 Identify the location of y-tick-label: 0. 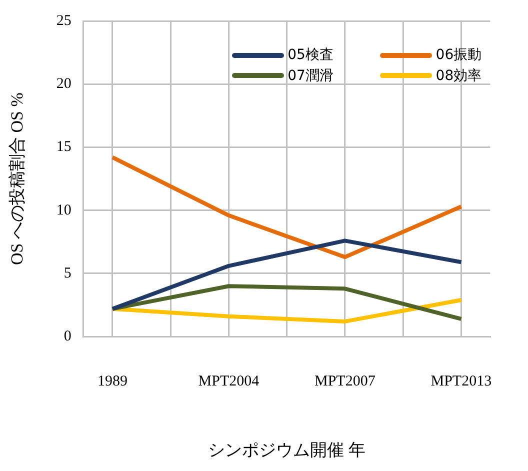
(68, 336).